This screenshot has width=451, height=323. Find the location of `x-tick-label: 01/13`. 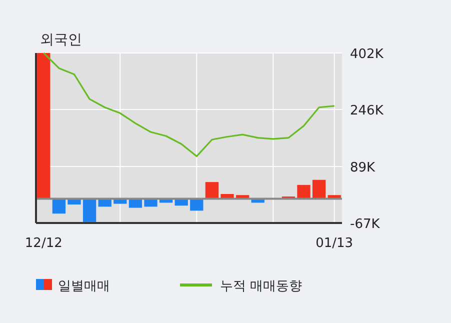

x-tick-label: 01/13 is located at coordinates (335, 243).